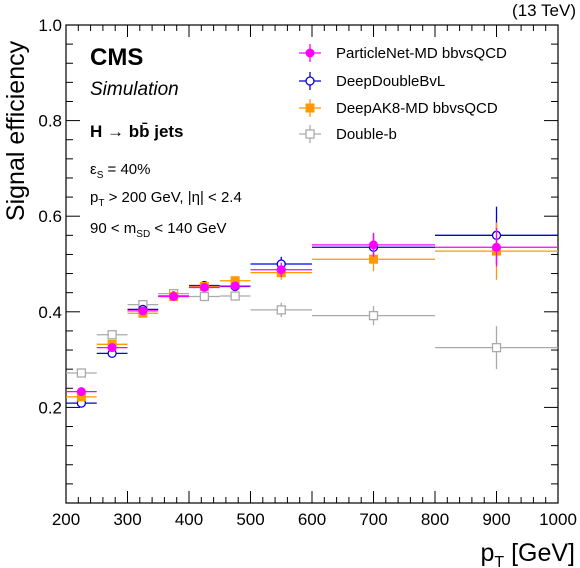 Image resolution: width=580 pixels, height=568 pixels. I want to click on x-tick-label: 500, so click(250, 519).